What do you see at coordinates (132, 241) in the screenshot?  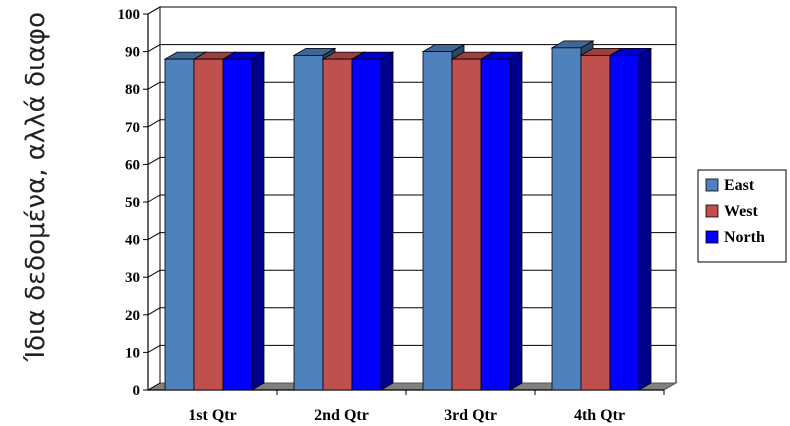 I see `y-tick-label: 40` at bounding box center [132, 241].